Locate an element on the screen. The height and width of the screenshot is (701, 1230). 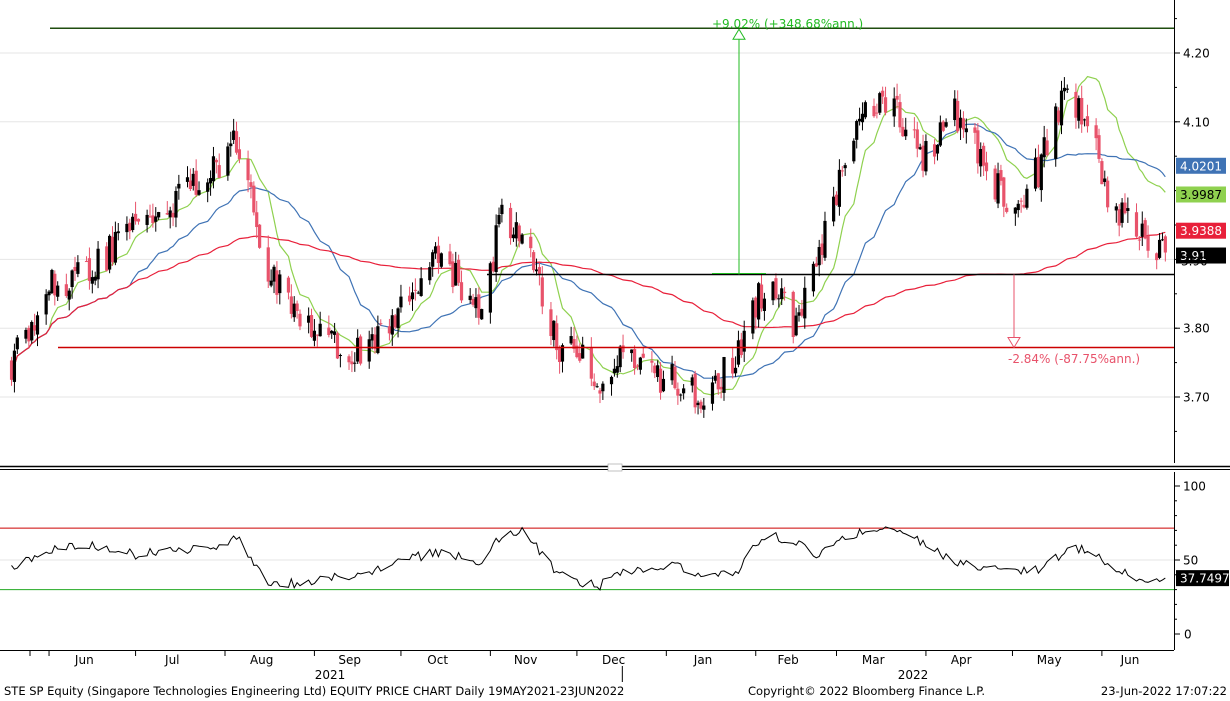
month-label: Sep is located at coordinates (349, 660).